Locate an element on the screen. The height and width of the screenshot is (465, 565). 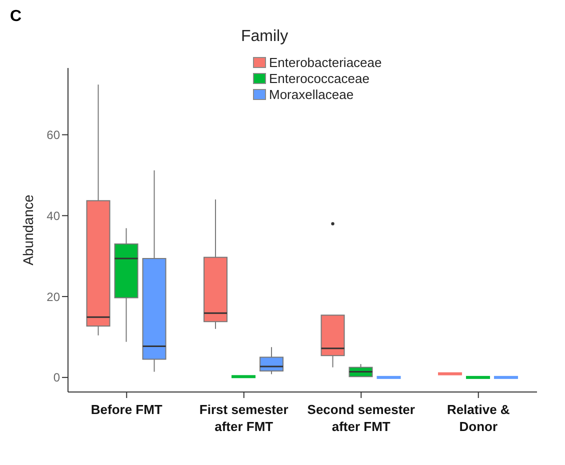
y-tick-label: 20 is located at coordinates (53, 297).